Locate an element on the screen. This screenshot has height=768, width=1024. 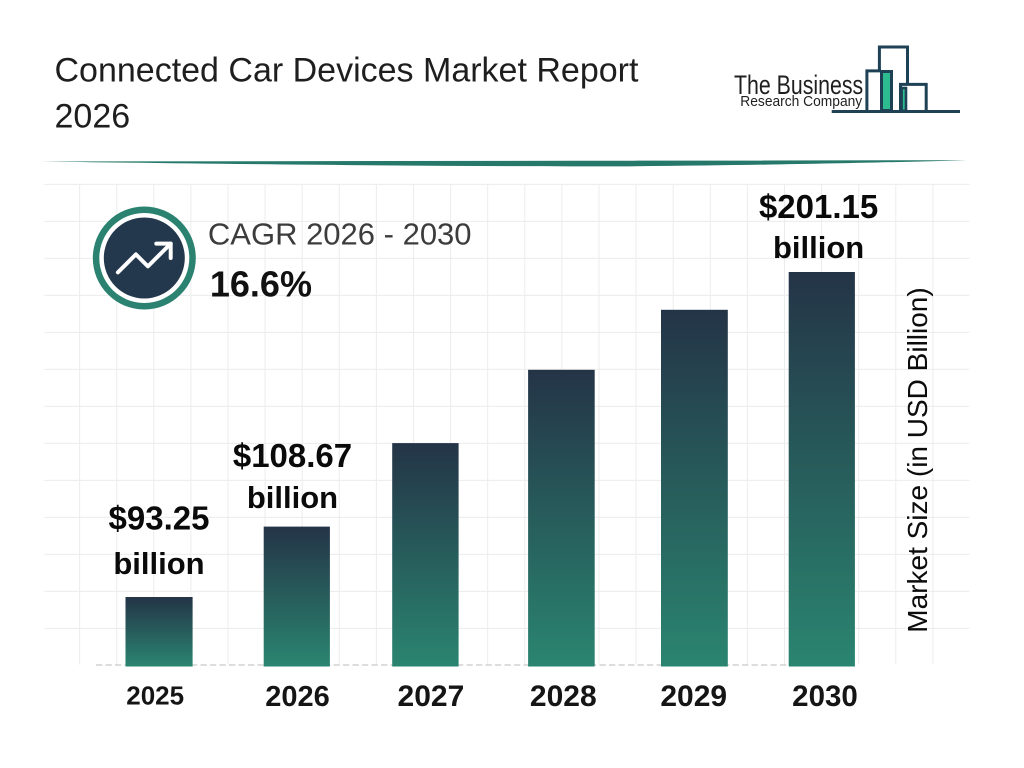
svg-text: $93.25 is located at coordinates (159, 518).